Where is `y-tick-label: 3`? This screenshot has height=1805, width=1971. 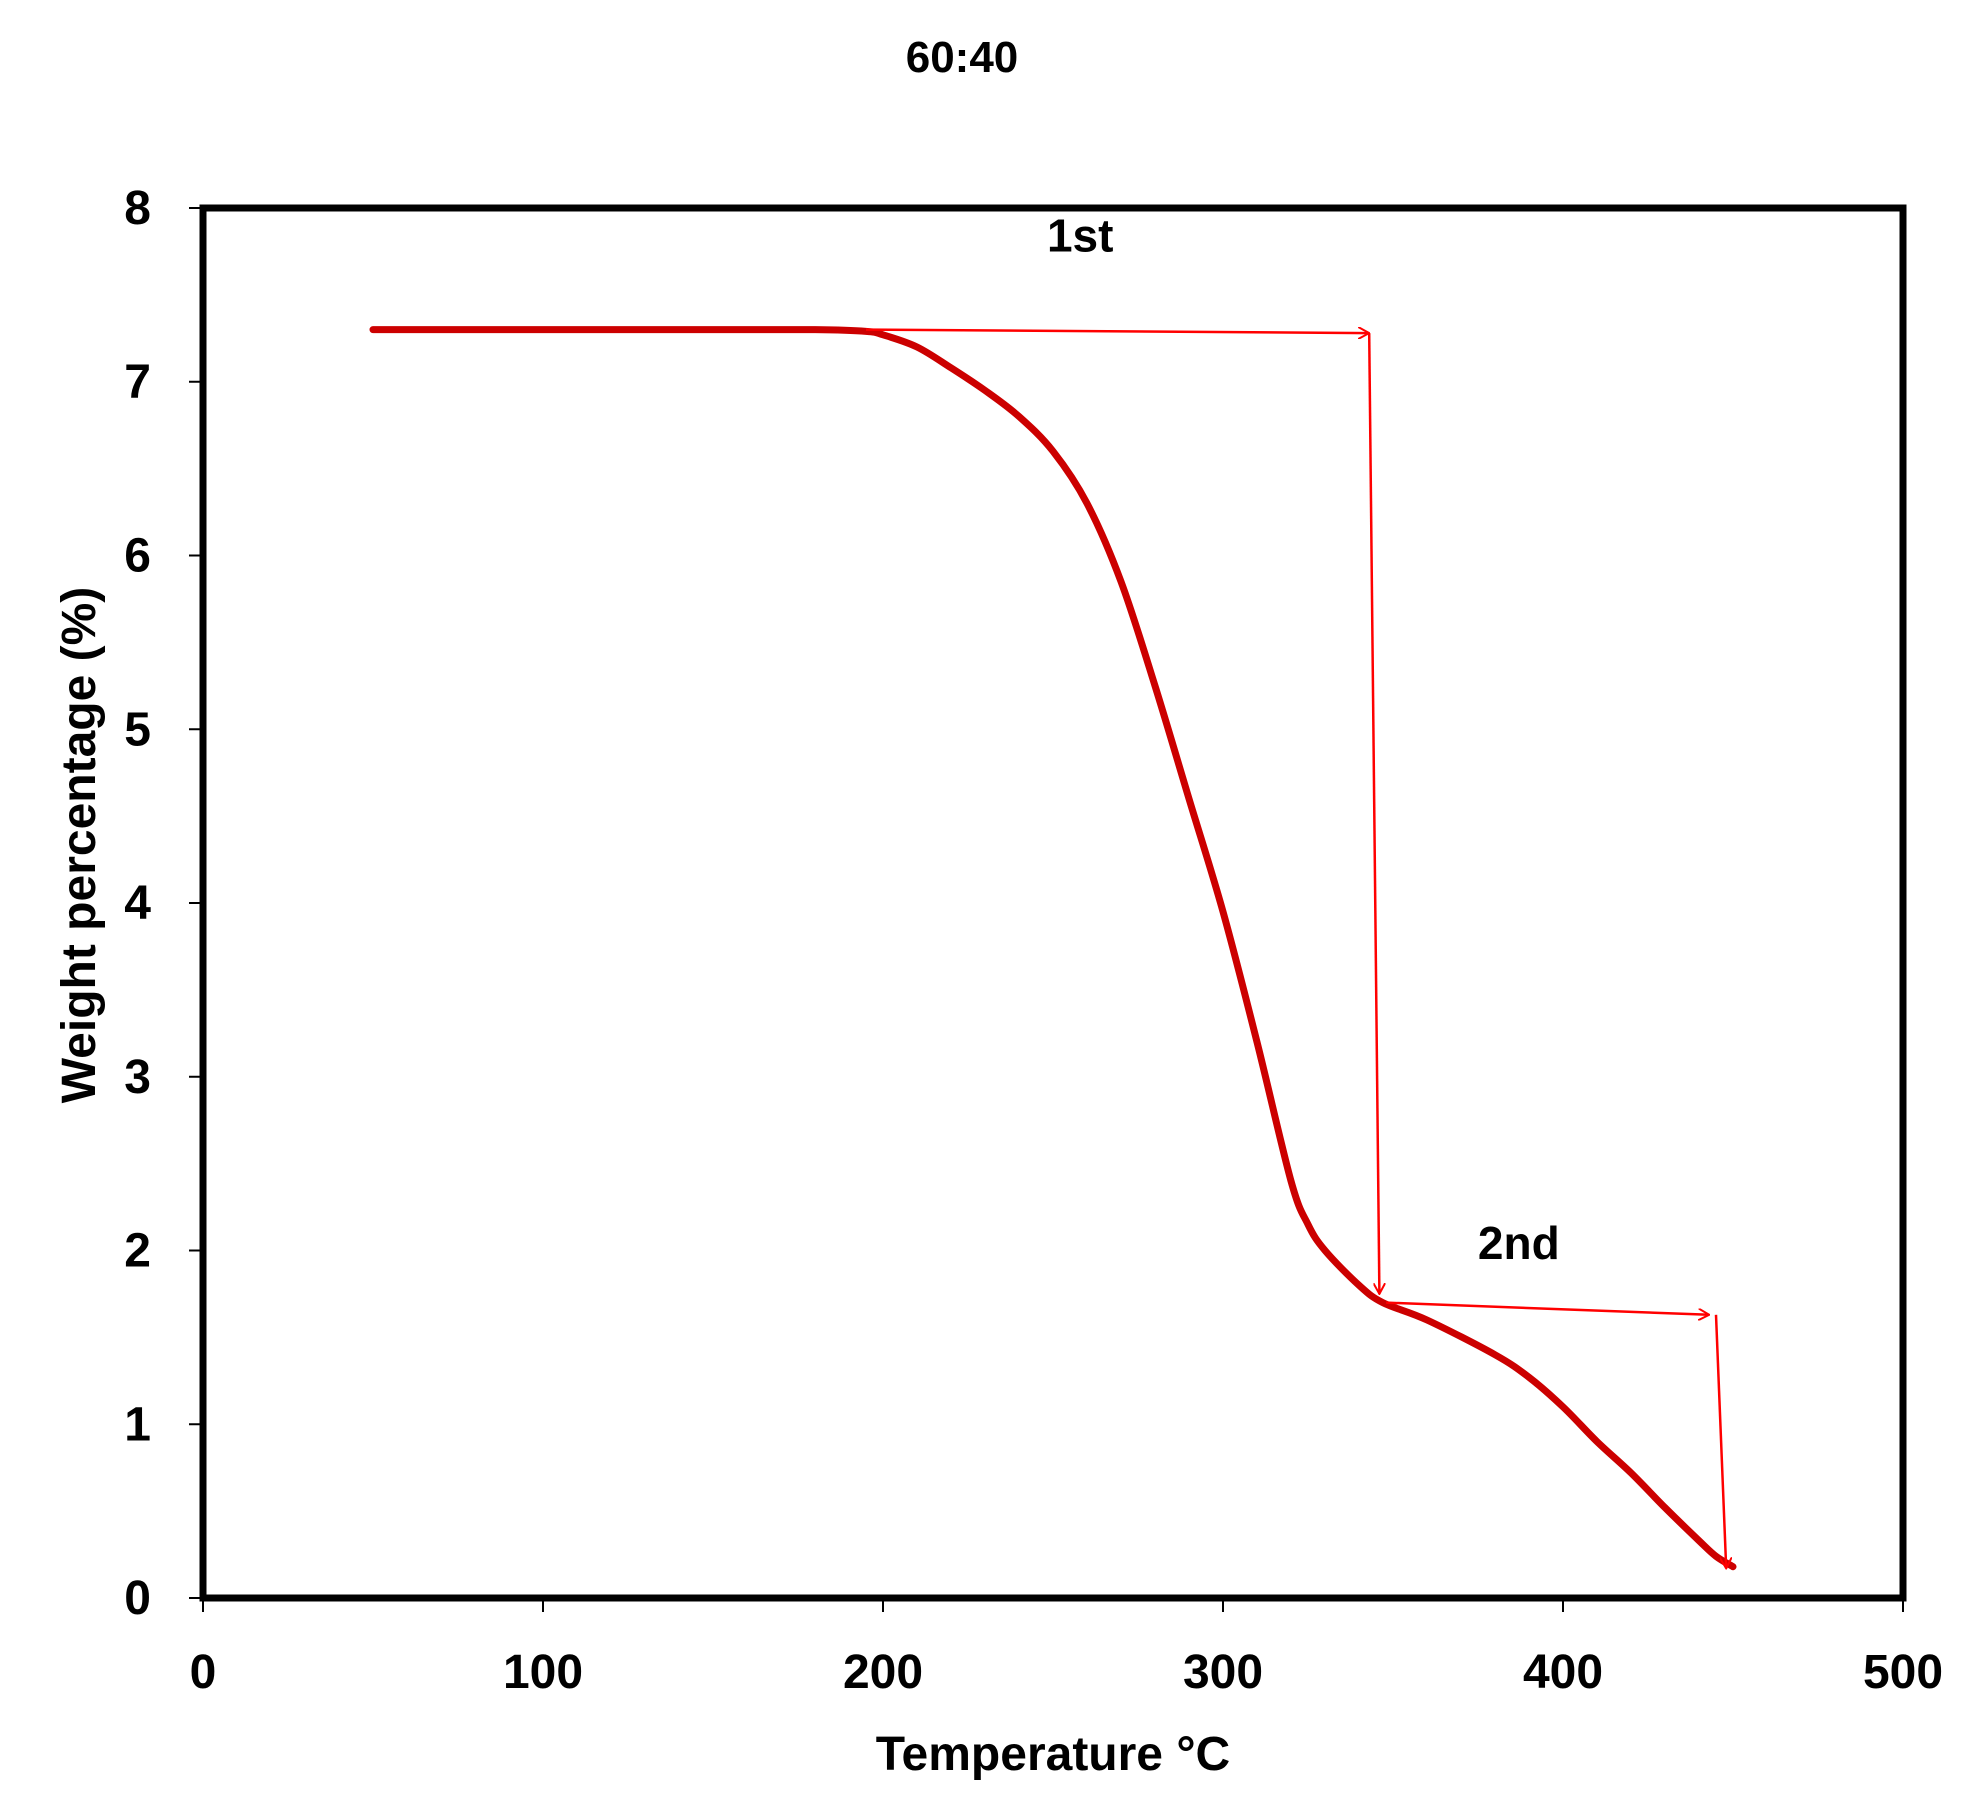 y-tick-label: 3 is located at coordinates (137, 1077).